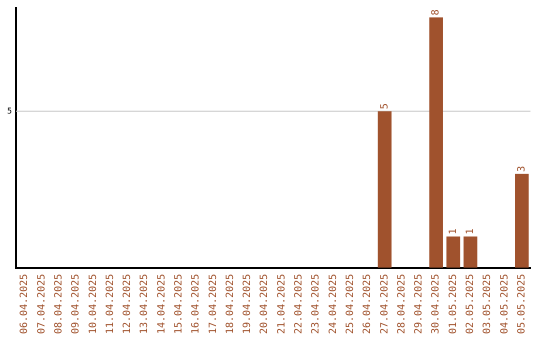  What do you see at coordinates (58, 304) in the screenshot?
I see `x-tick-label: 08.04.2025` at bounding box center [58, 304].